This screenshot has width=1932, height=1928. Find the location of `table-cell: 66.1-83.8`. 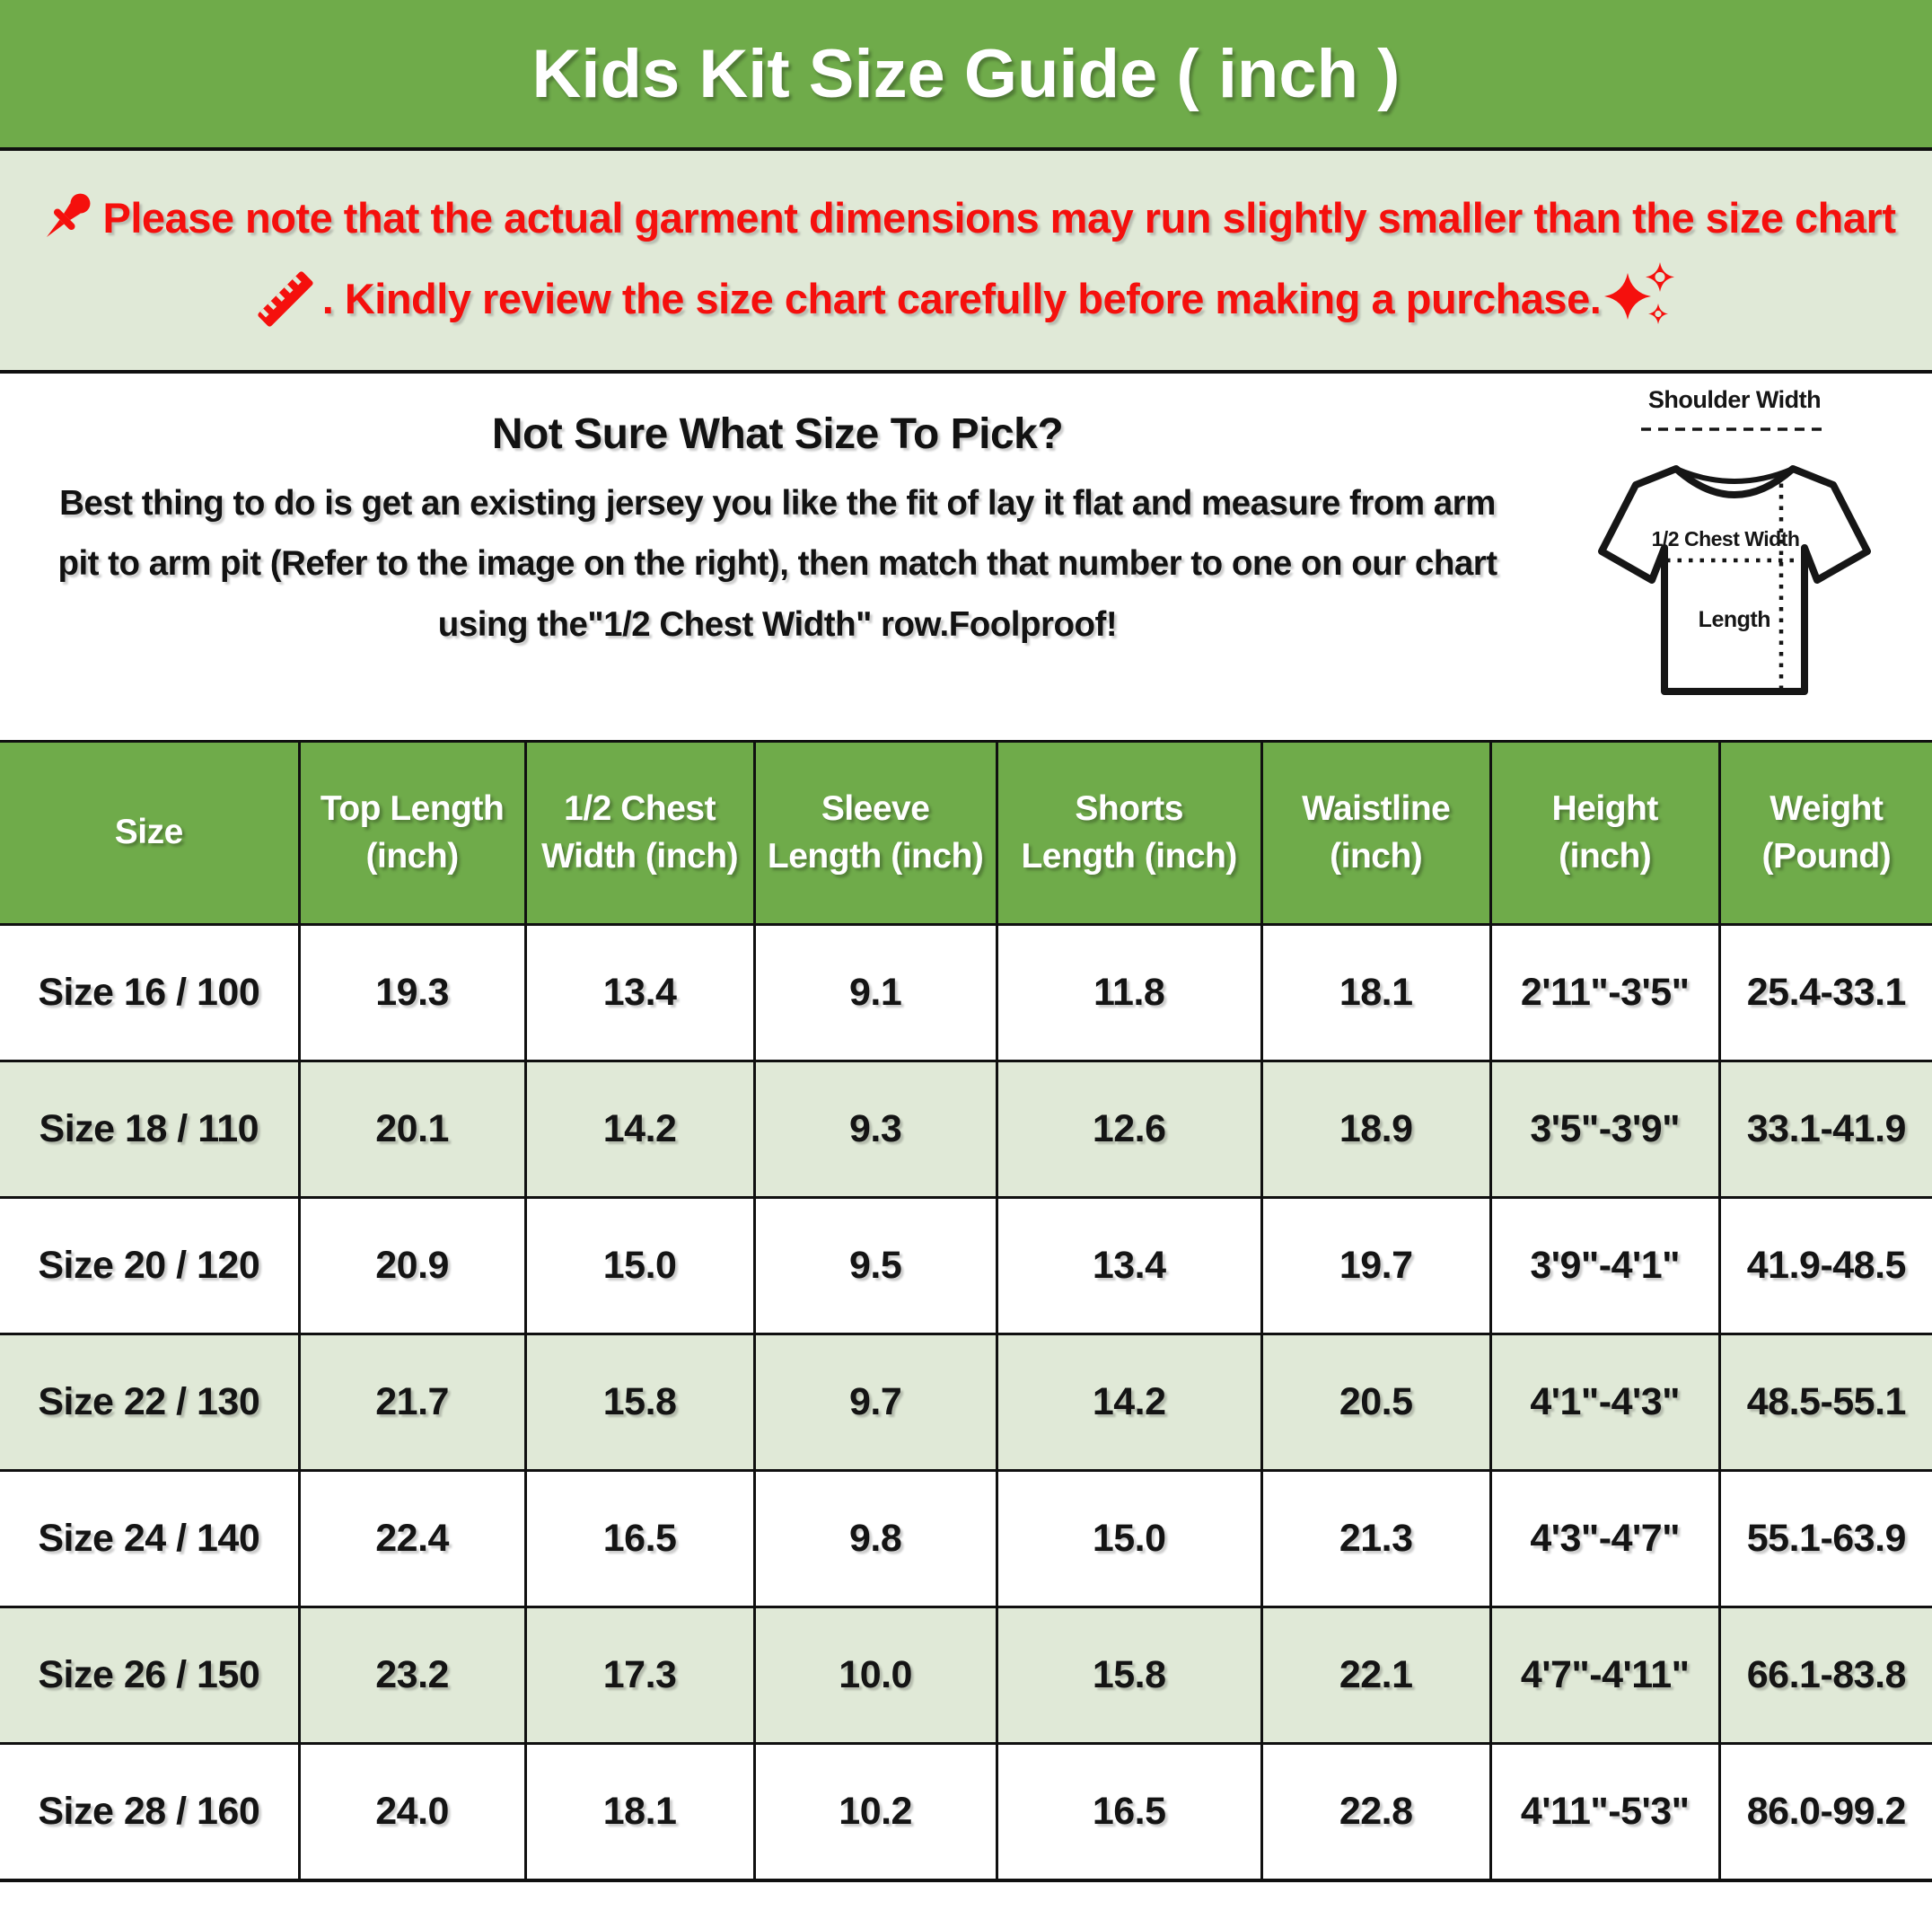

table-cell: 66.1-83.8 is located at coordinates (1824, 1676).